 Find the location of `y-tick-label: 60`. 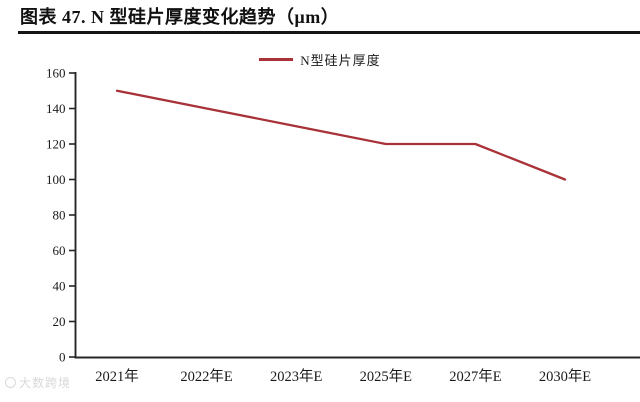

y-tick-label: 60 is located at coordinates (59, 250).